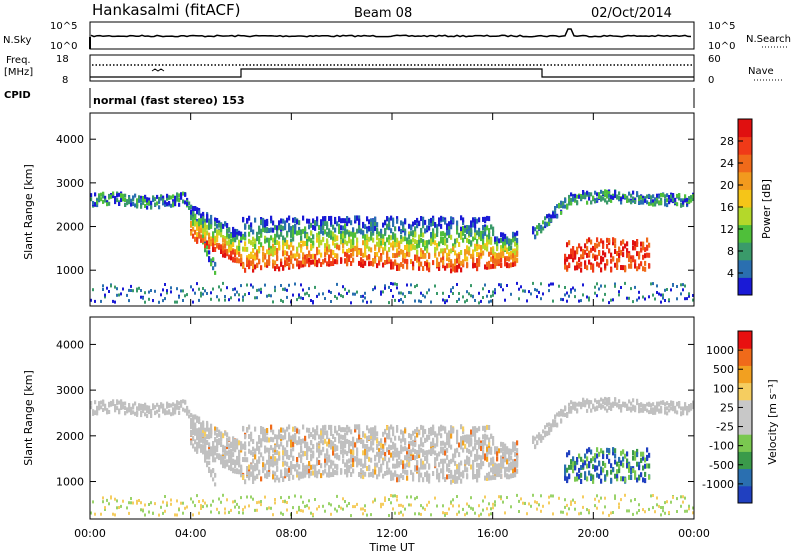  Describe the element at coordinates (393, 70) in the screenshot. I see `freq-panel: Freq. [MHz] 18 8 60 0 Nave` at that location.